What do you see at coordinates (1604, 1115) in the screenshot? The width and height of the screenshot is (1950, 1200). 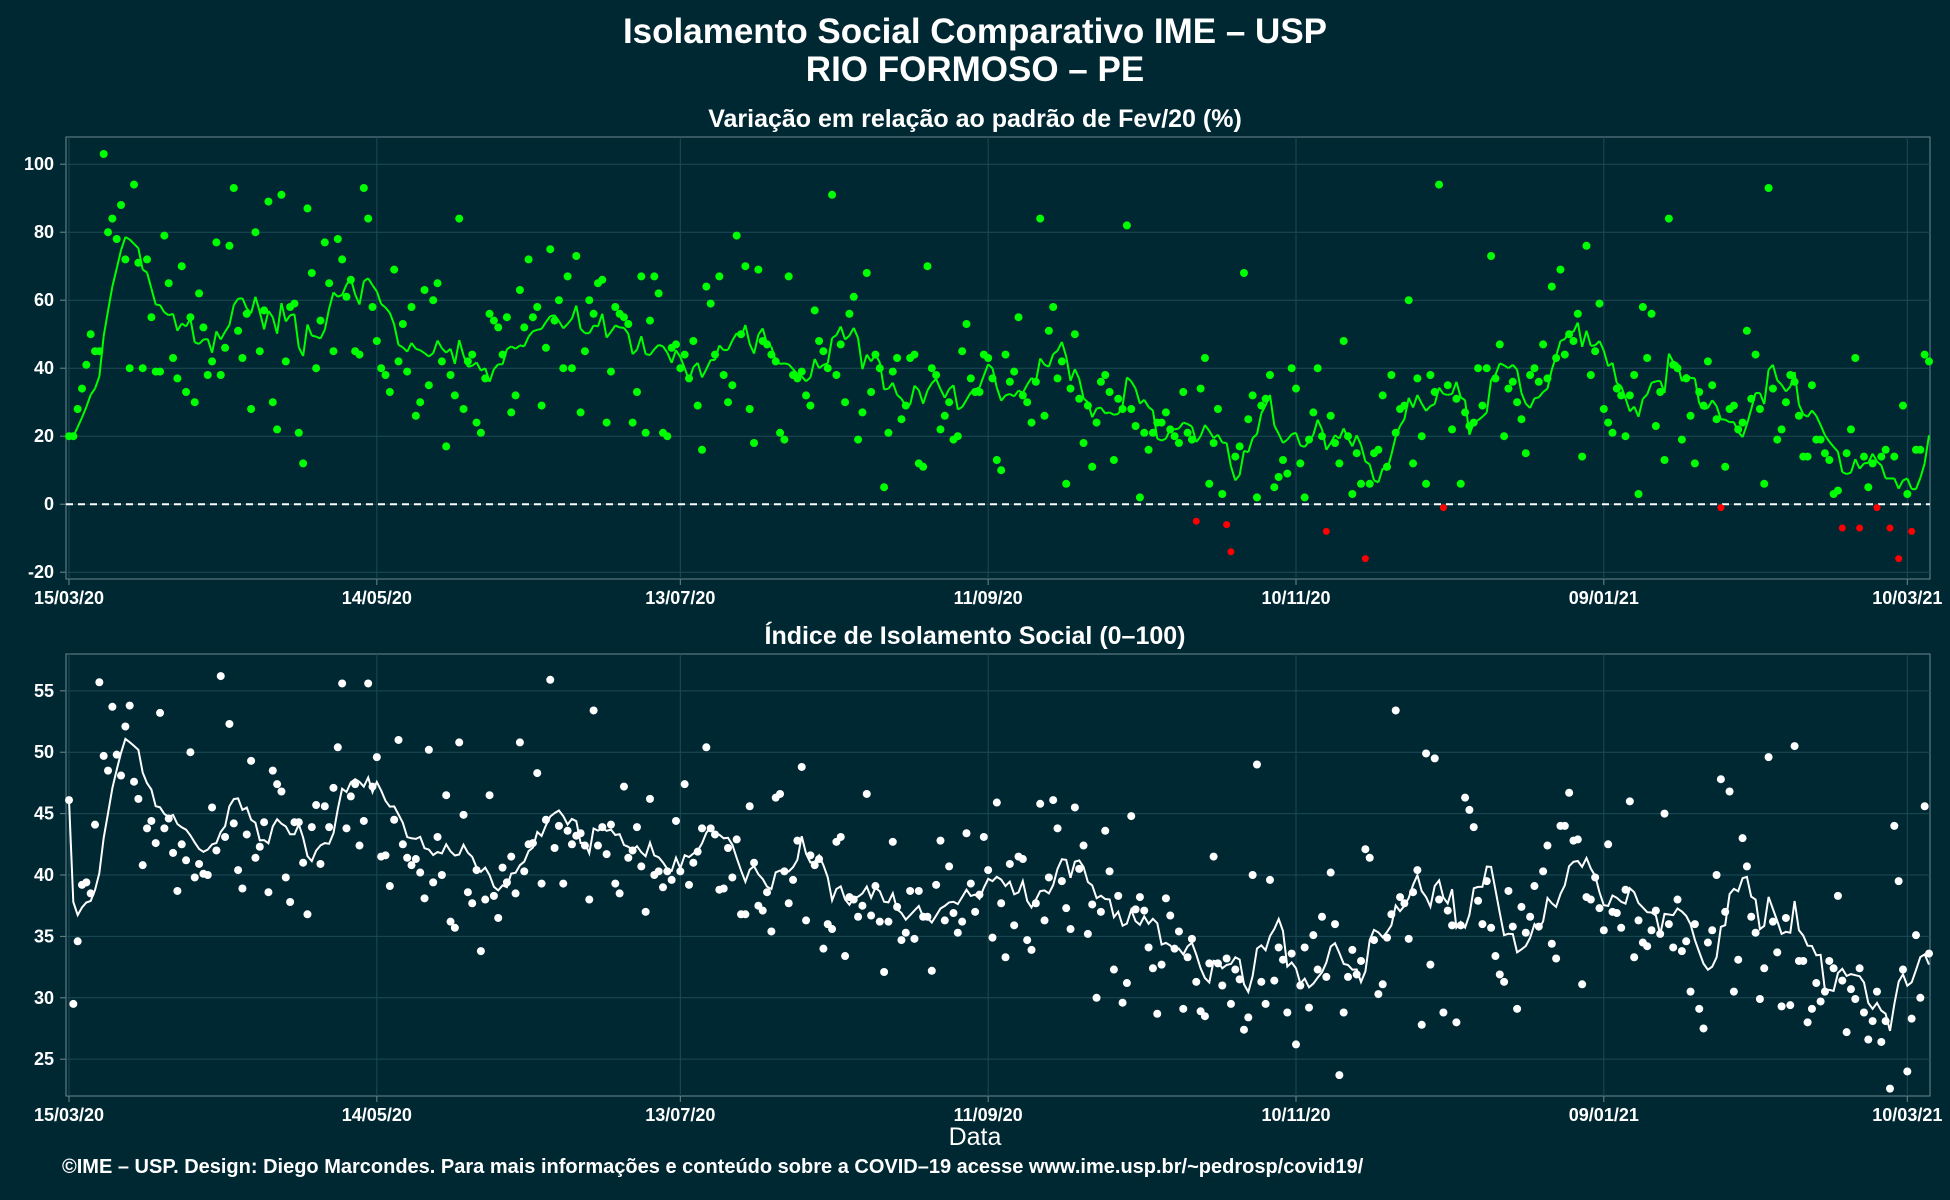 I see `panel2-x-tick-label: 09/01/21` at bounding box center [1604, 1115].